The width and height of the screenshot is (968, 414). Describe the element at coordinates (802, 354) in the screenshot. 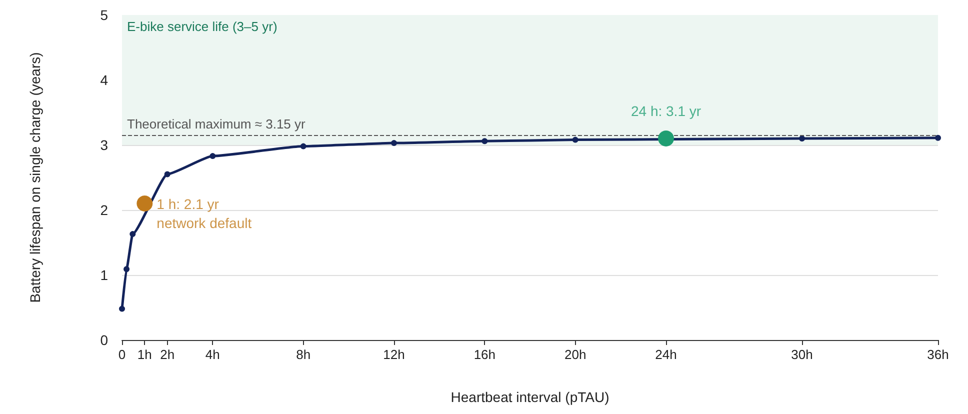

I see `x-tick-label: 30h` at that location.